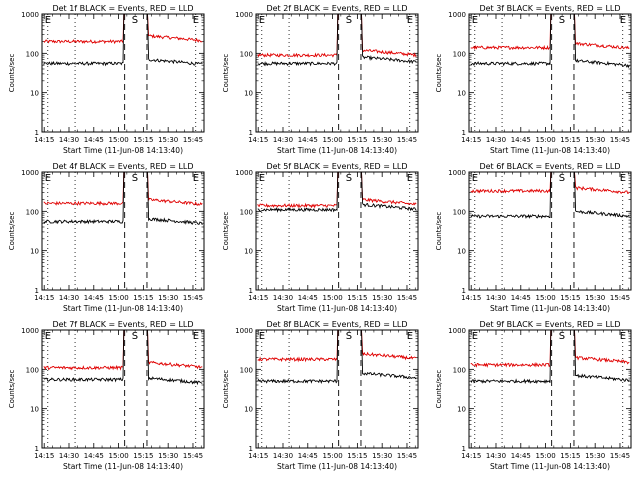  Describe the element at coordinates (122, 166) in the screenshot. I see `panel-title: Det 4f BLACK = Events, RED = LLD` at that location.